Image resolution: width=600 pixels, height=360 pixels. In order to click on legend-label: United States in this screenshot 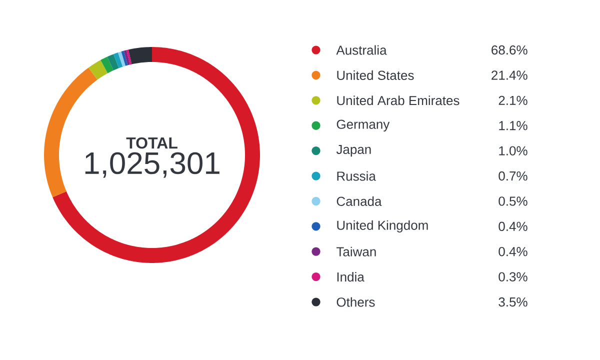, I will do `click(375, 75)`.